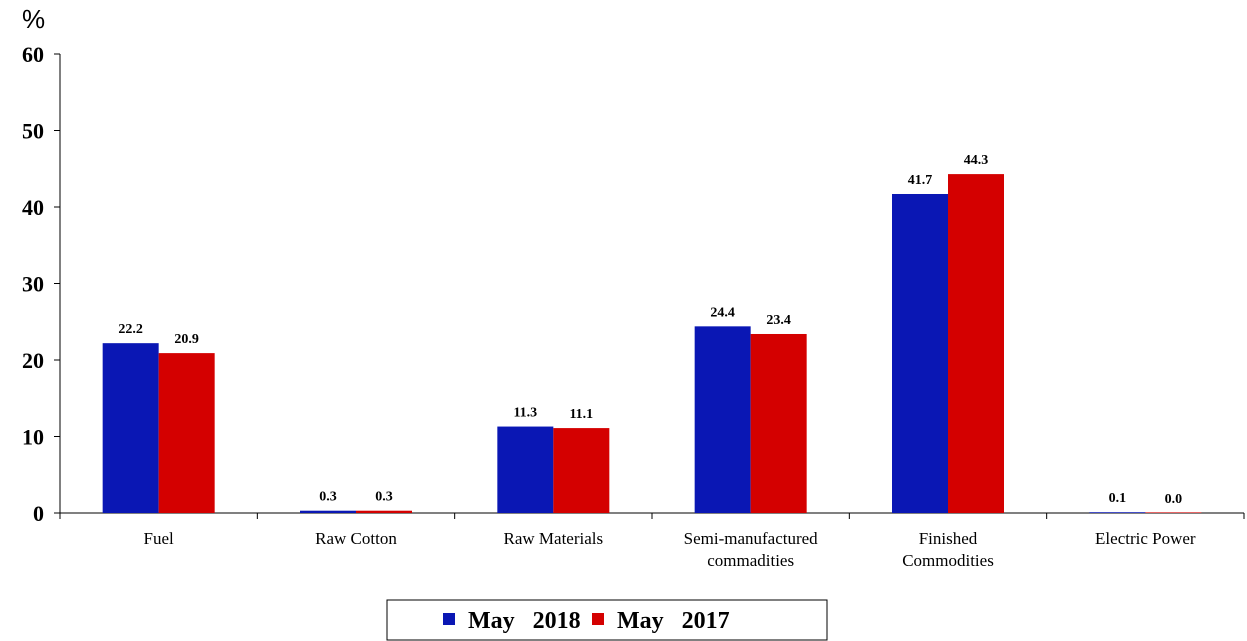 The width and height of the screenshot is (1247, 641). What do you see at coordinates (1145, 538) in the screenshot?
I see `x-category-label: Electric Power` at bounding box center [1145, 538].